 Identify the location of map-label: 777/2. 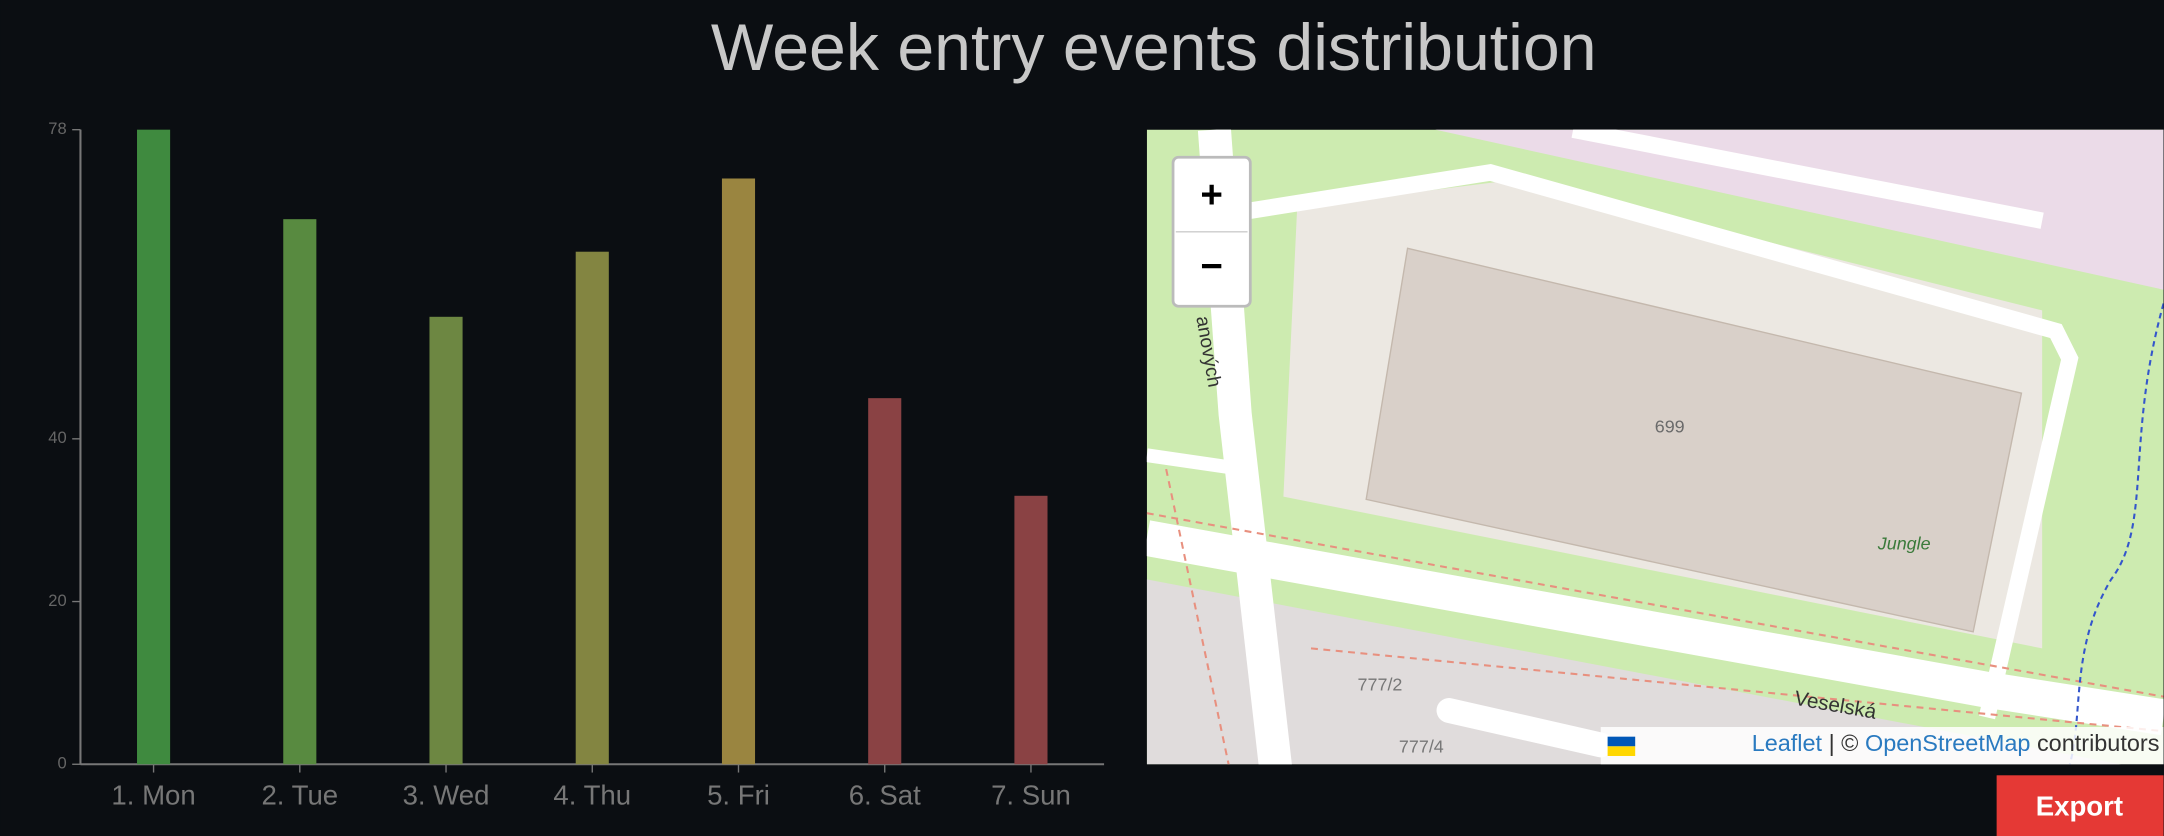
(1380, 684).